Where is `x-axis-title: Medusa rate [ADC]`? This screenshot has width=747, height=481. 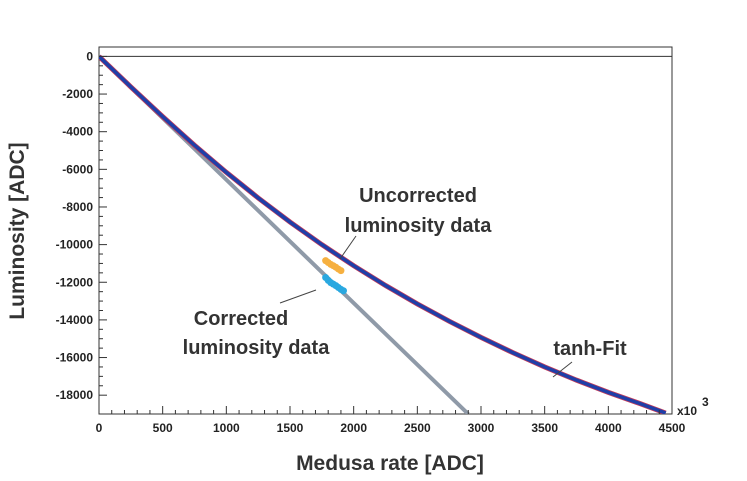
x-axis-title: Medusa rate [ADC] is located at coordinates (390, 463).